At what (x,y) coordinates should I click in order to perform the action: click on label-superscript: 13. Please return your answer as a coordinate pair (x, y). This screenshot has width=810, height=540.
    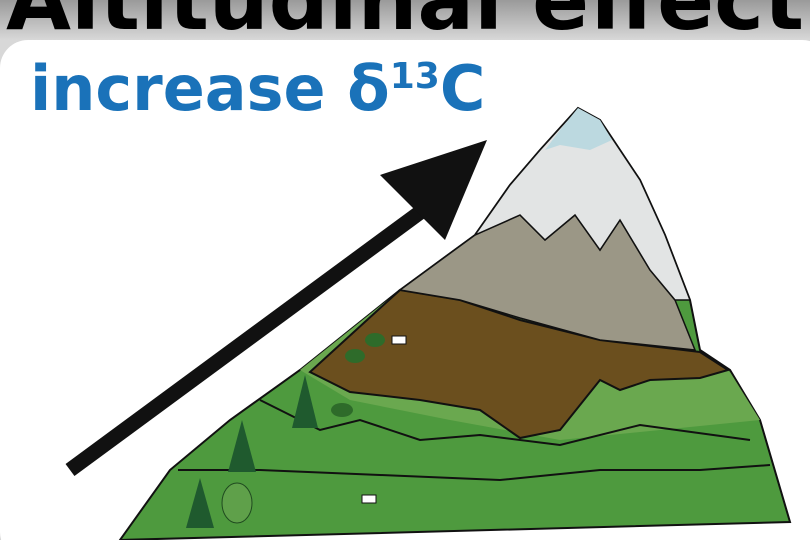
    Looking at the image, I should click on (414, 76).